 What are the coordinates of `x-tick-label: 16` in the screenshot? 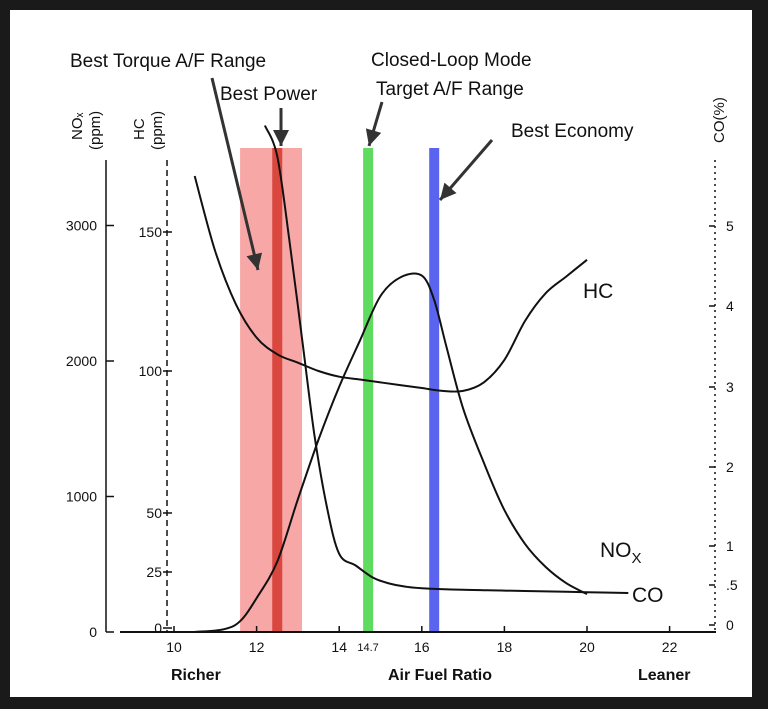 It's located at (422, 647).